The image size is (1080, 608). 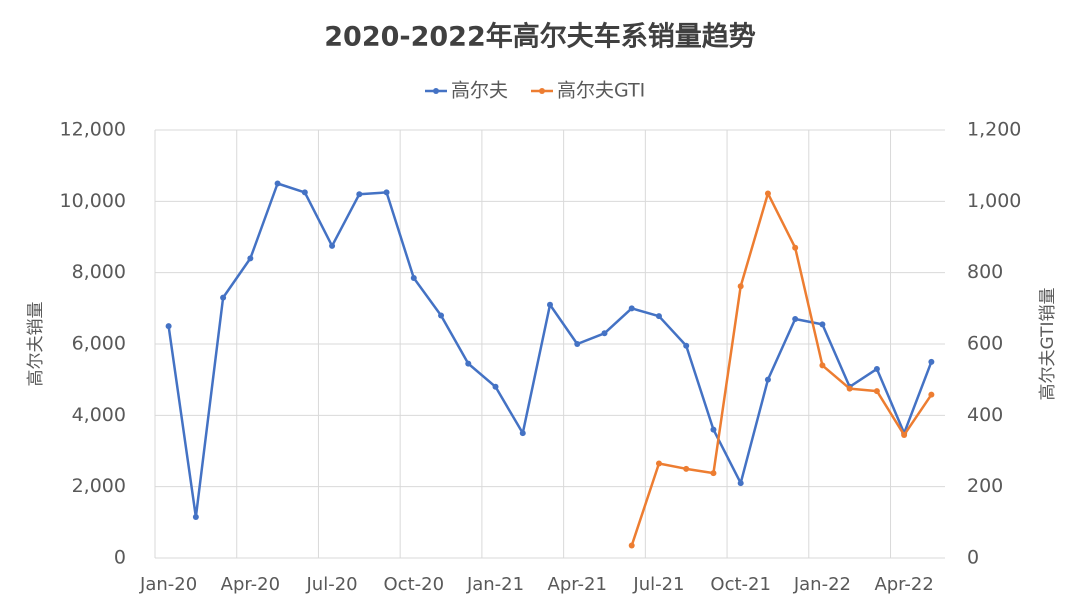 What do you see at coordinates (985, 344) in the screenshot?
I see `y2-tick-label: 600` at bounding box center [985, 344].